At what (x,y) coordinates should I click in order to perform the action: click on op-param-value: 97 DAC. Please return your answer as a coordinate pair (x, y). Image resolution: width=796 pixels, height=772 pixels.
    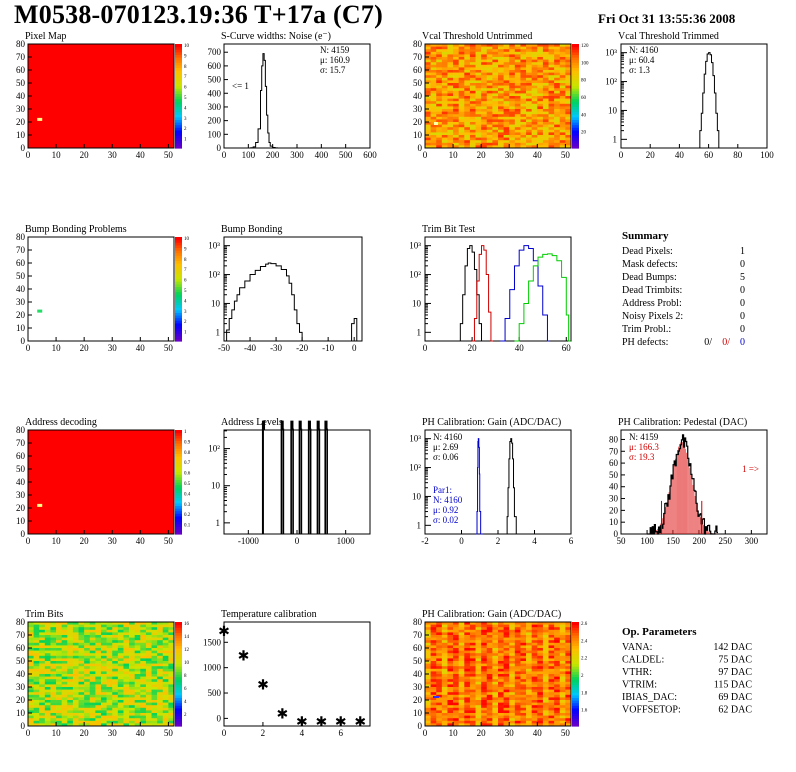
    Looking at the image, I should click on (735, 672).